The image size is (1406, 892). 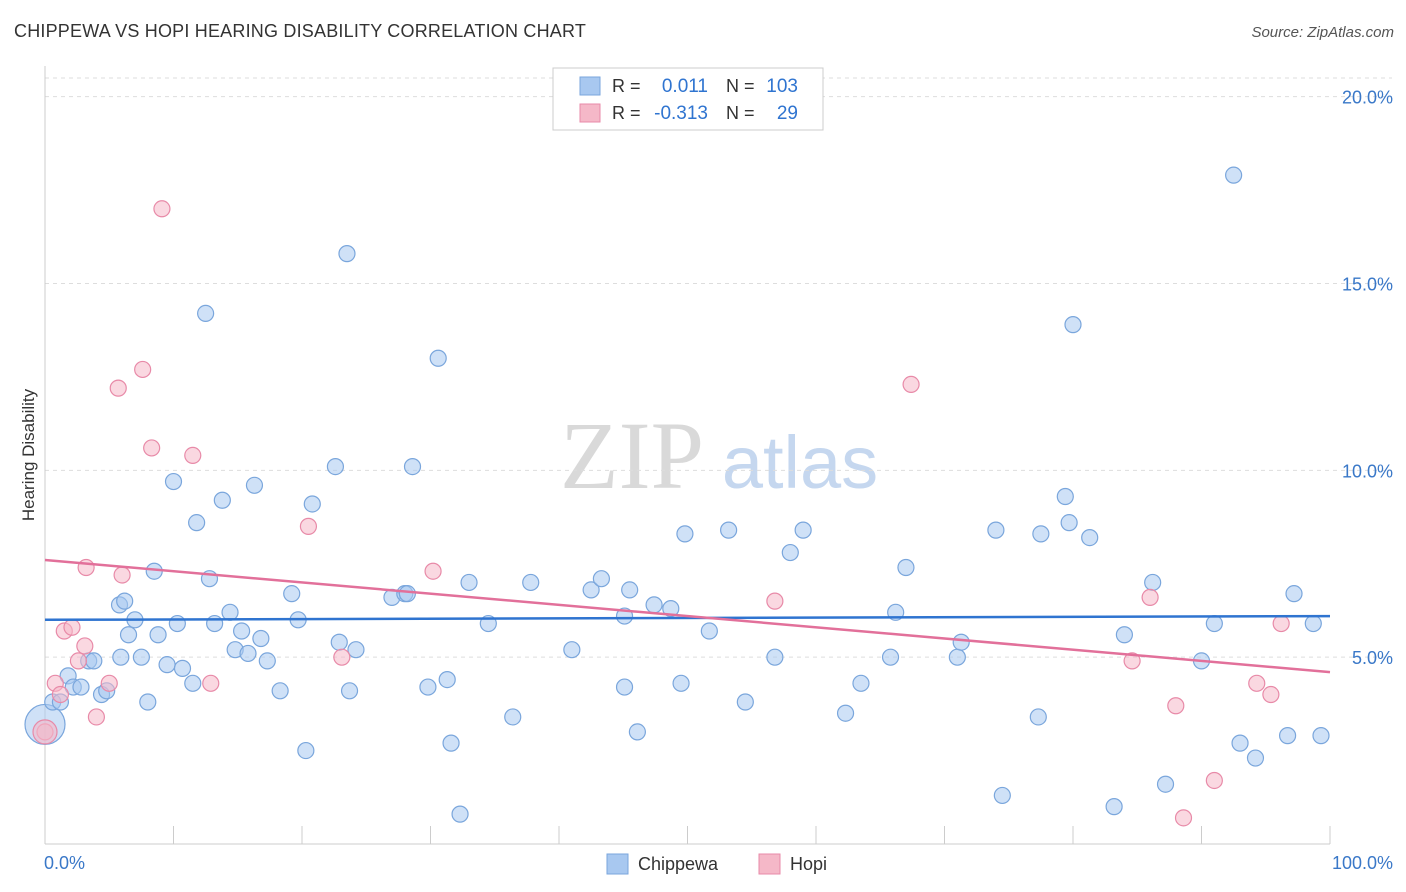 What do you see at coordinates (617, 864) in the screenshot?
I see `legend-swatch-chippewa` at bounding box center [617, 864].